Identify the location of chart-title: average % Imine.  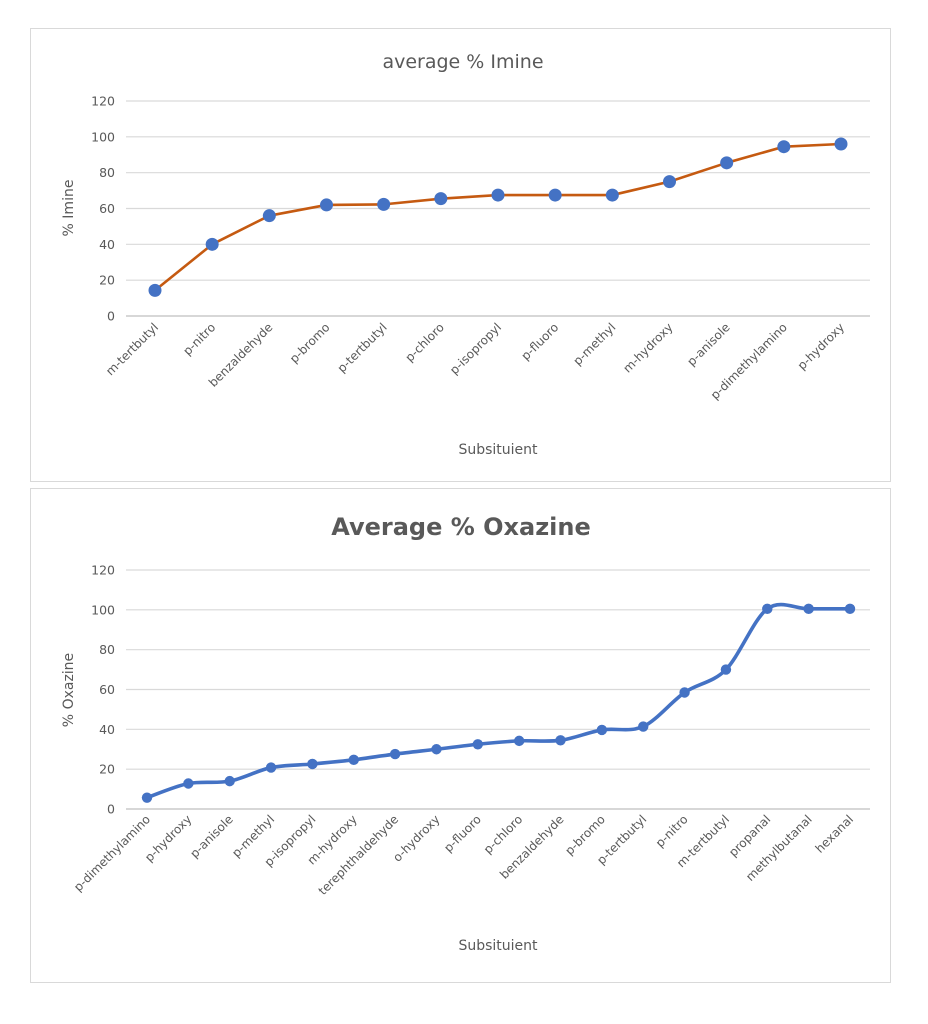
(462, 62).